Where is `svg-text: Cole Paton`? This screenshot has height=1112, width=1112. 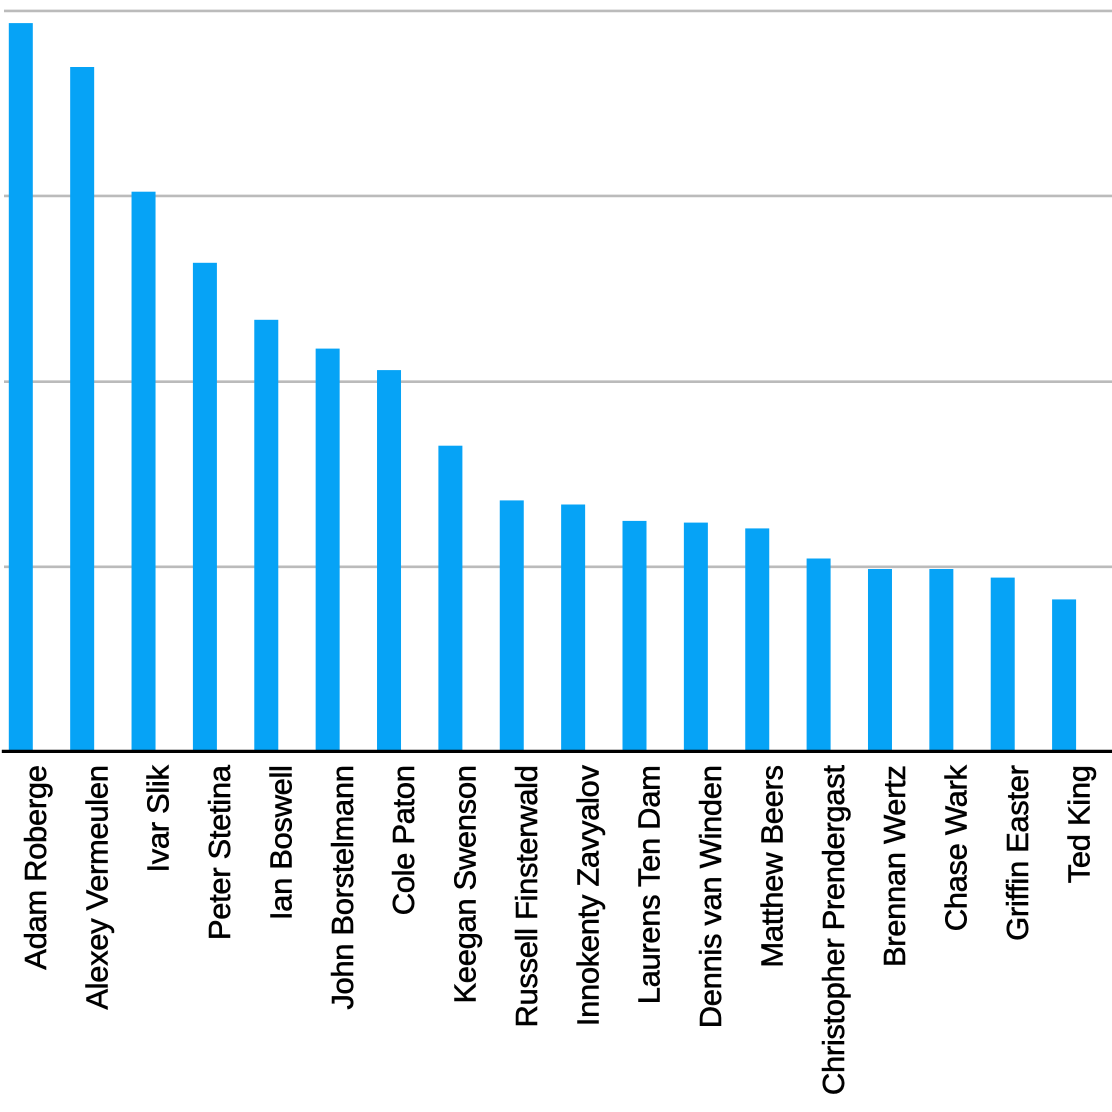
svg-text: Cole Paton is located at coordinates (403, 840).